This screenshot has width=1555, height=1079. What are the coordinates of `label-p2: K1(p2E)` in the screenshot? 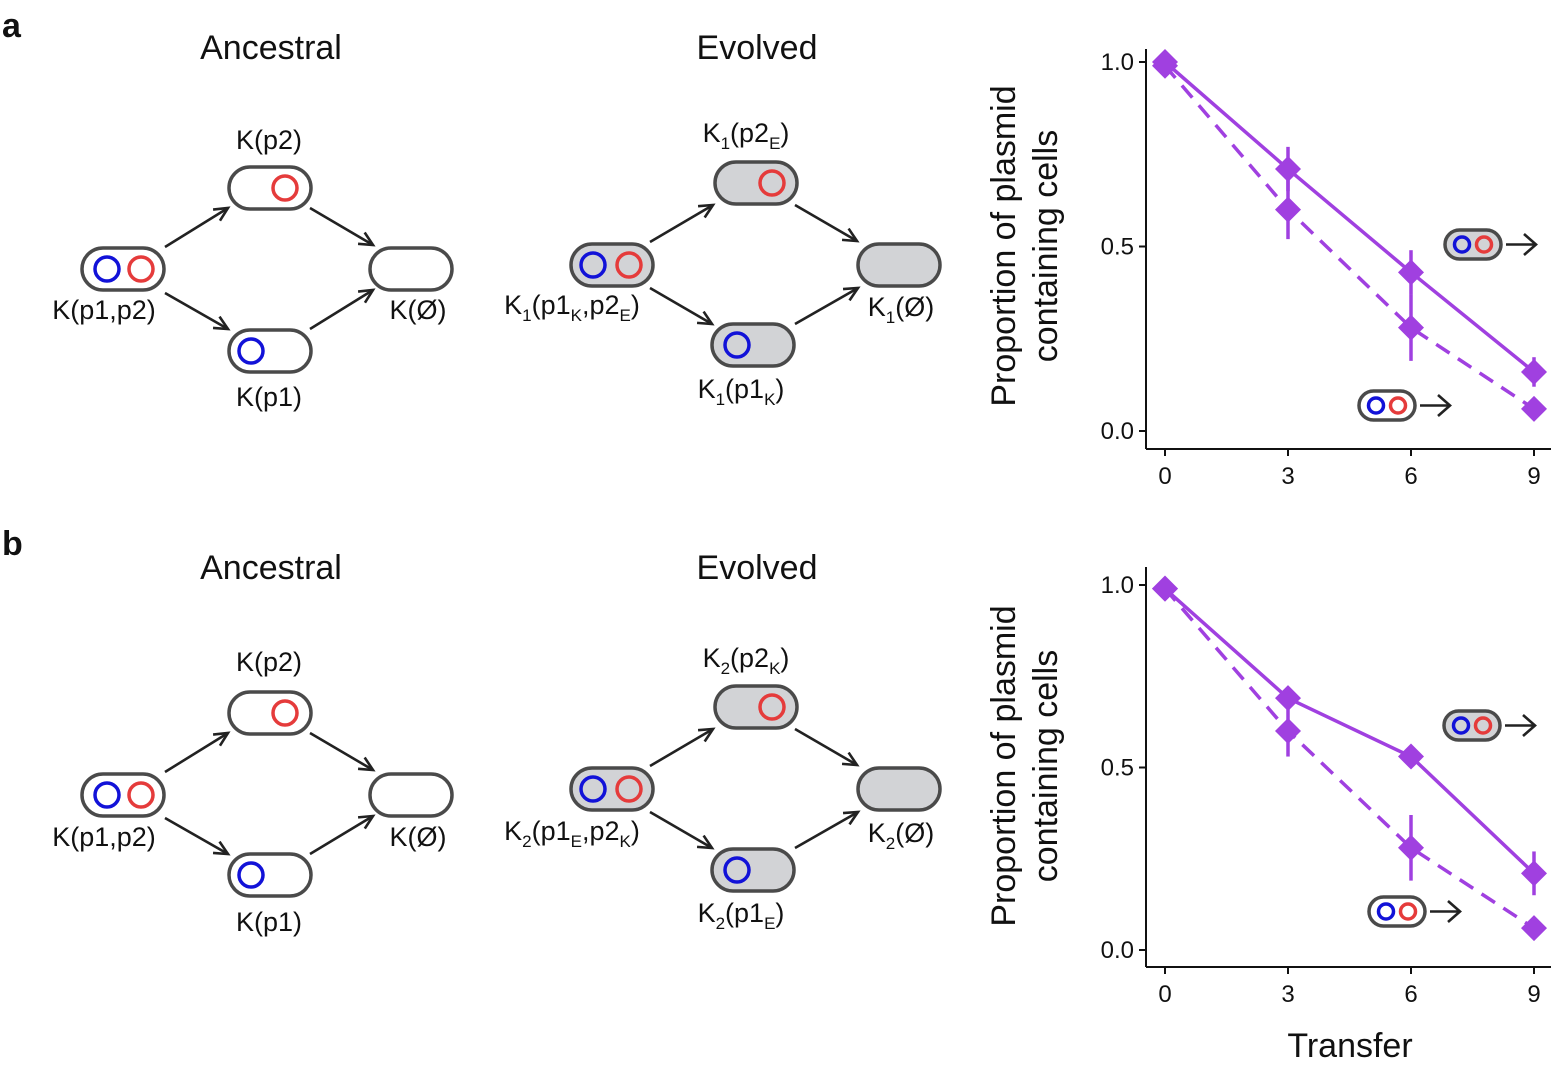 It's located at (746, 135).